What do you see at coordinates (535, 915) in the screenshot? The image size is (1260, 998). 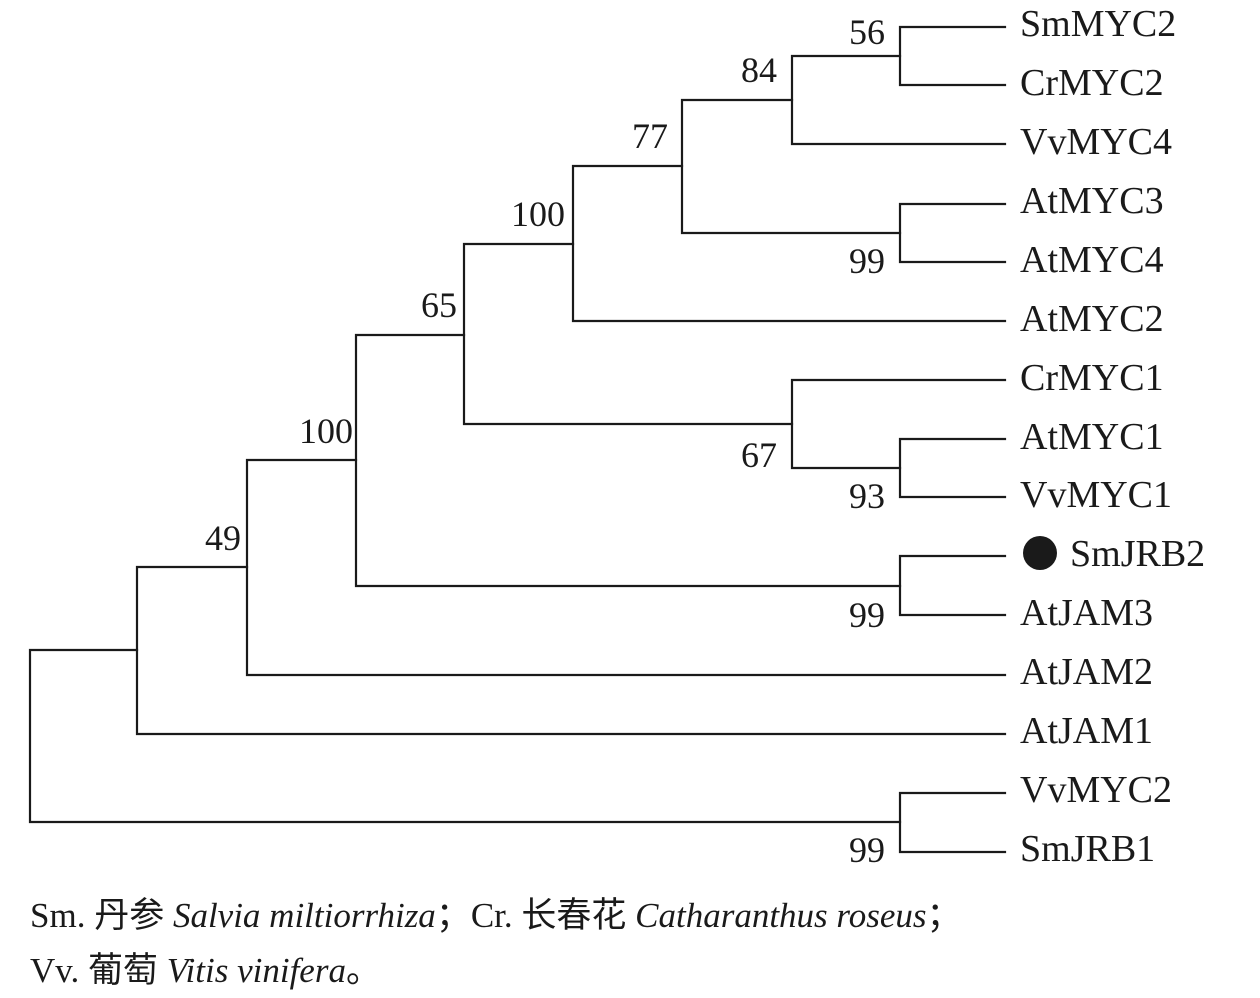 I see `legend-text: ；Cr. 长春花` at bounding box center [535, 915].